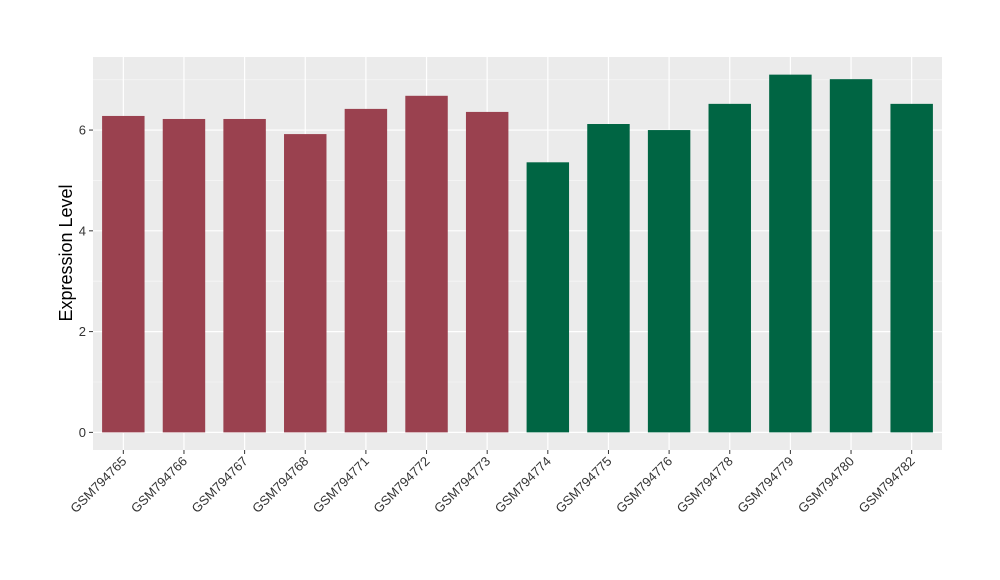 Image resolution: width=1000 pixels, height=580 pixels. What do you see at coordinates (82, 130) in the screenshot?
I see `y-tick-label: 6` at bounding box center [82, 130].